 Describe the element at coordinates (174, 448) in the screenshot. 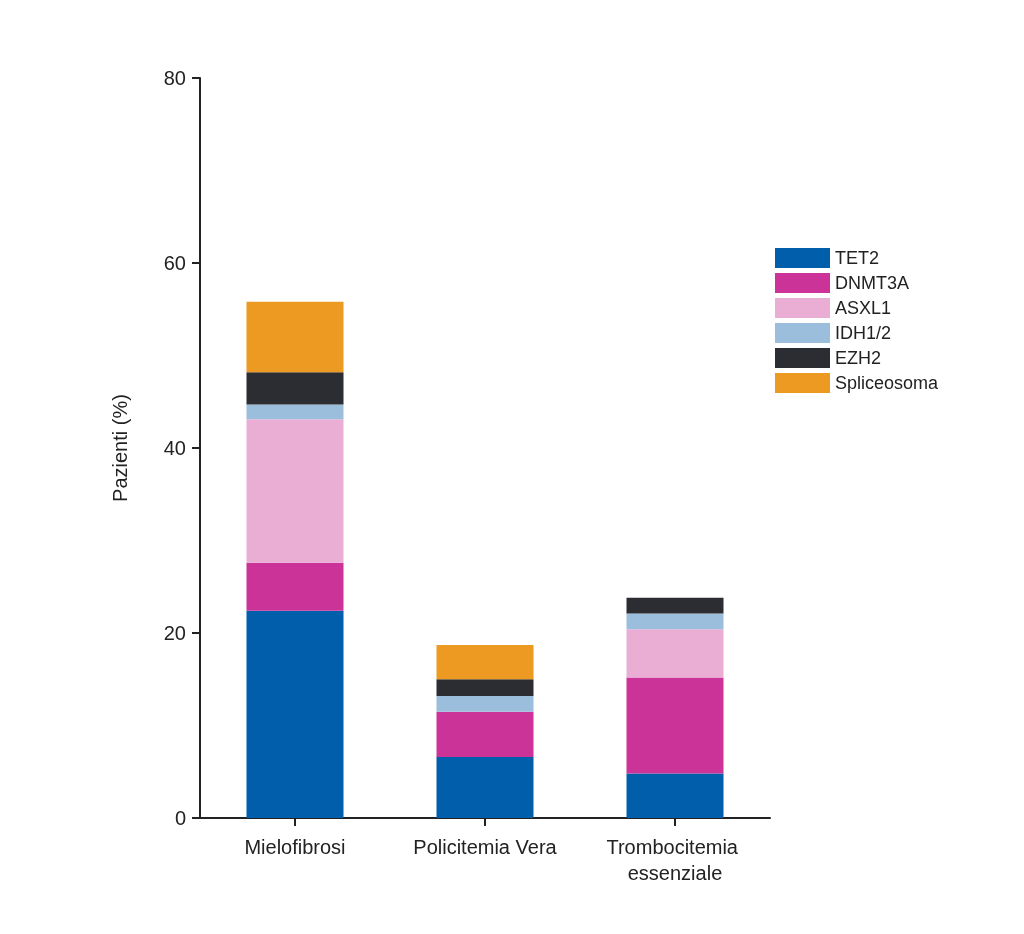

I see `y-tick-label: 40` at that location.